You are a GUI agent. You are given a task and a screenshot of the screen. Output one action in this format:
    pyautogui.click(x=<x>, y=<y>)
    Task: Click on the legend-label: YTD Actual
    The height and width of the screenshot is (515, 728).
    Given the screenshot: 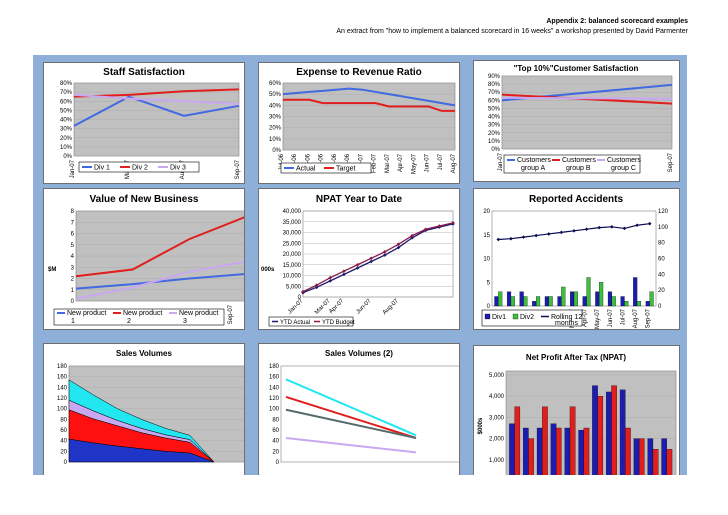 What is the action you would take?
    pyautogui.click(x=295, y=323)
    